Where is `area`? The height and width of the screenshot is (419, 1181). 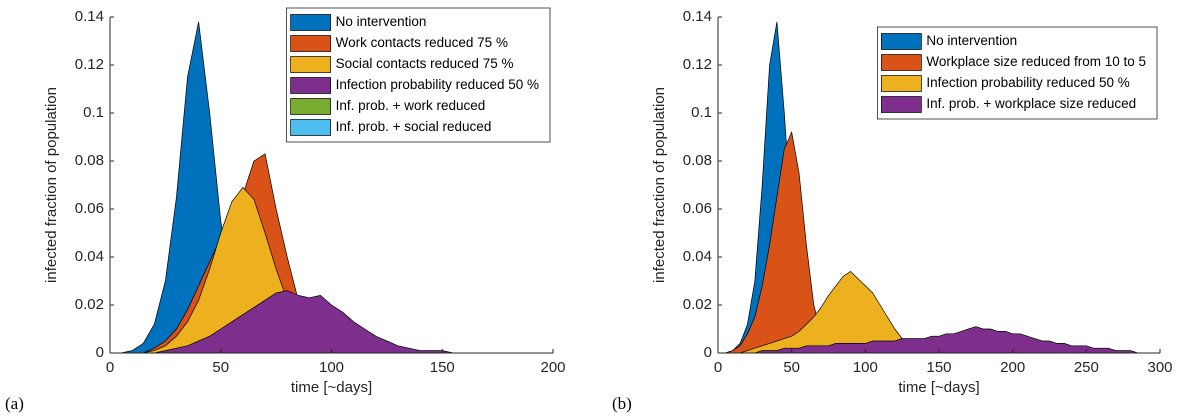 area is located at coordinates (939, 340).